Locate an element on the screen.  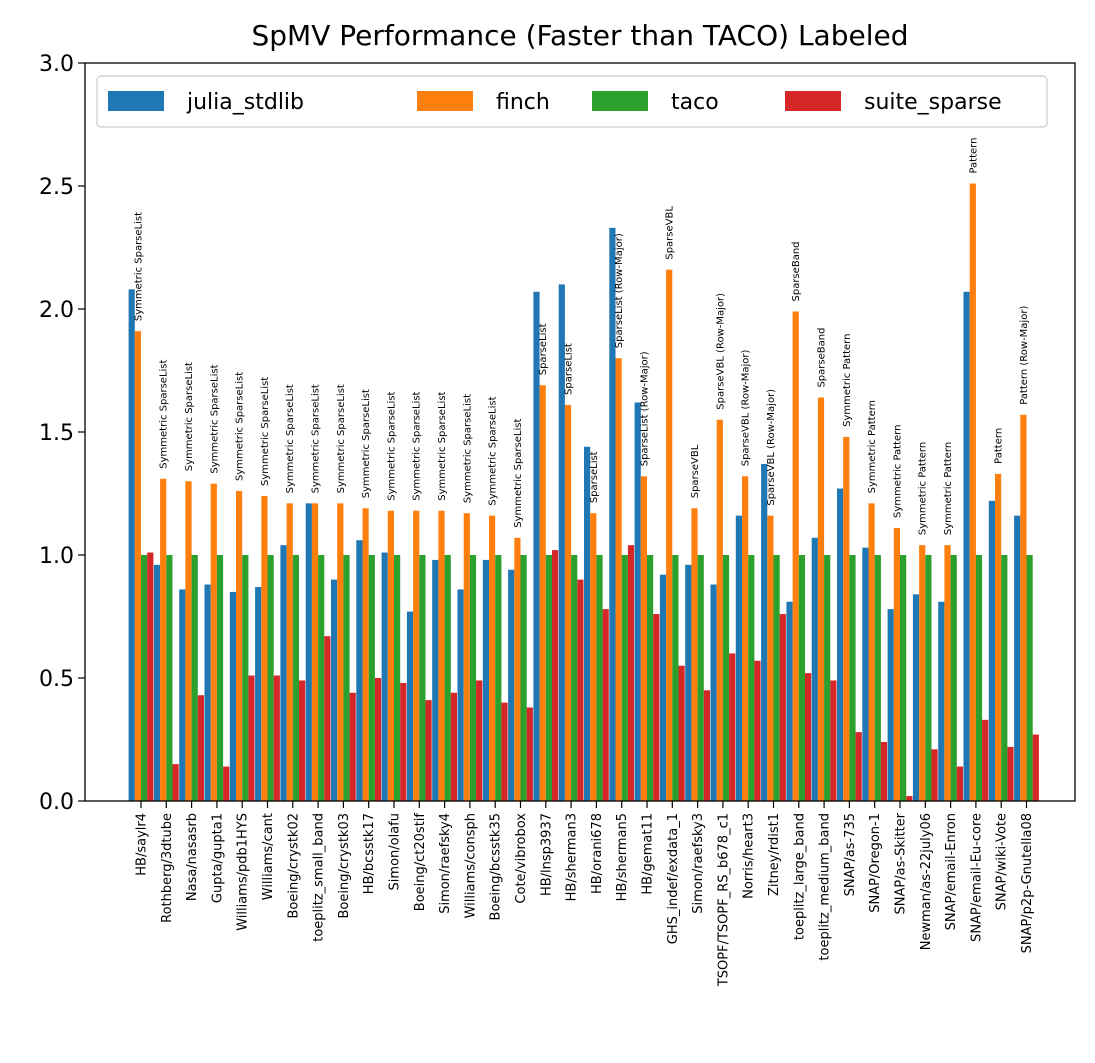
bar-julia_stdlib-snap-as-skitter is located at coordinates (890, 705).